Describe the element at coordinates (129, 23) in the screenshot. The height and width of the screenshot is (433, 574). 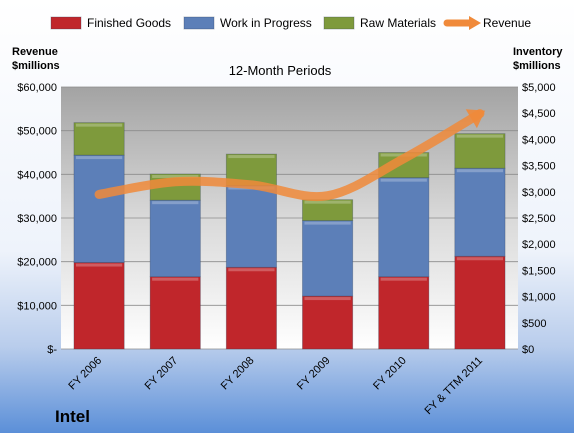
I see `legend-label: Finished Goods` at that location.